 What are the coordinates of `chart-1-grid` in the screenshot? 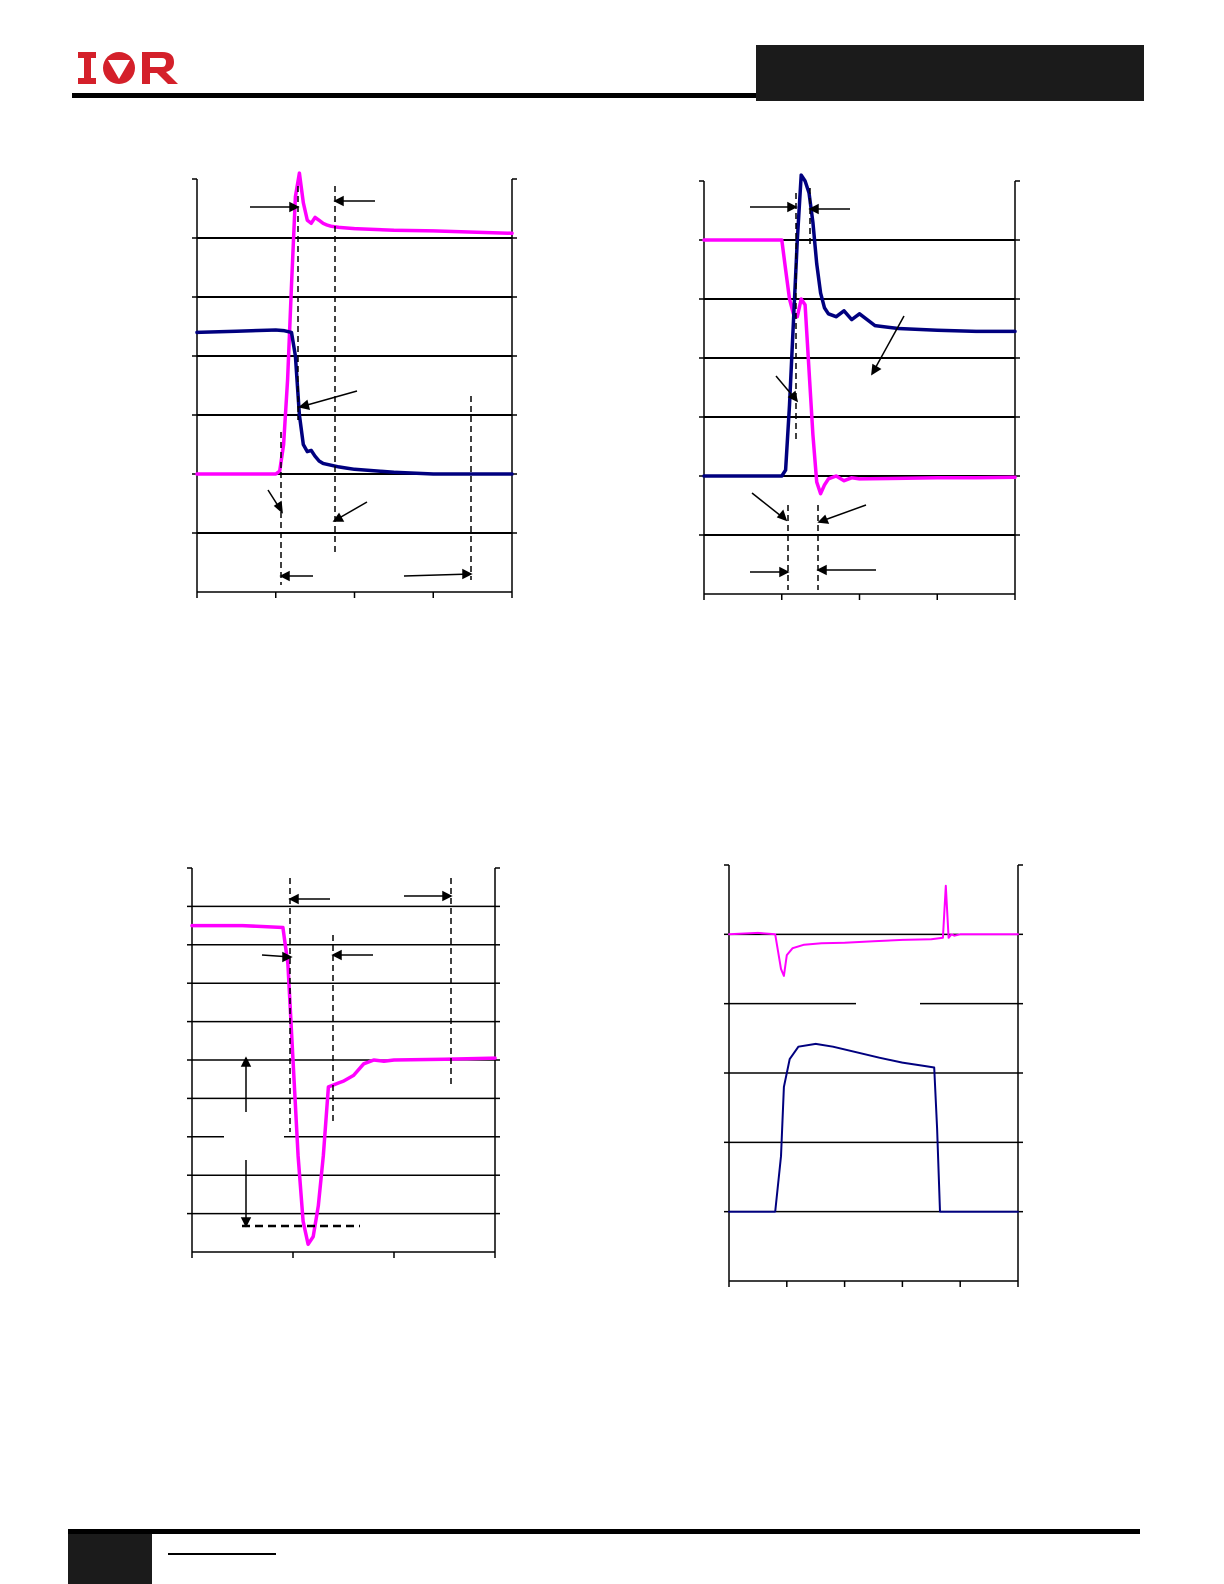 It's located at (354, 388).